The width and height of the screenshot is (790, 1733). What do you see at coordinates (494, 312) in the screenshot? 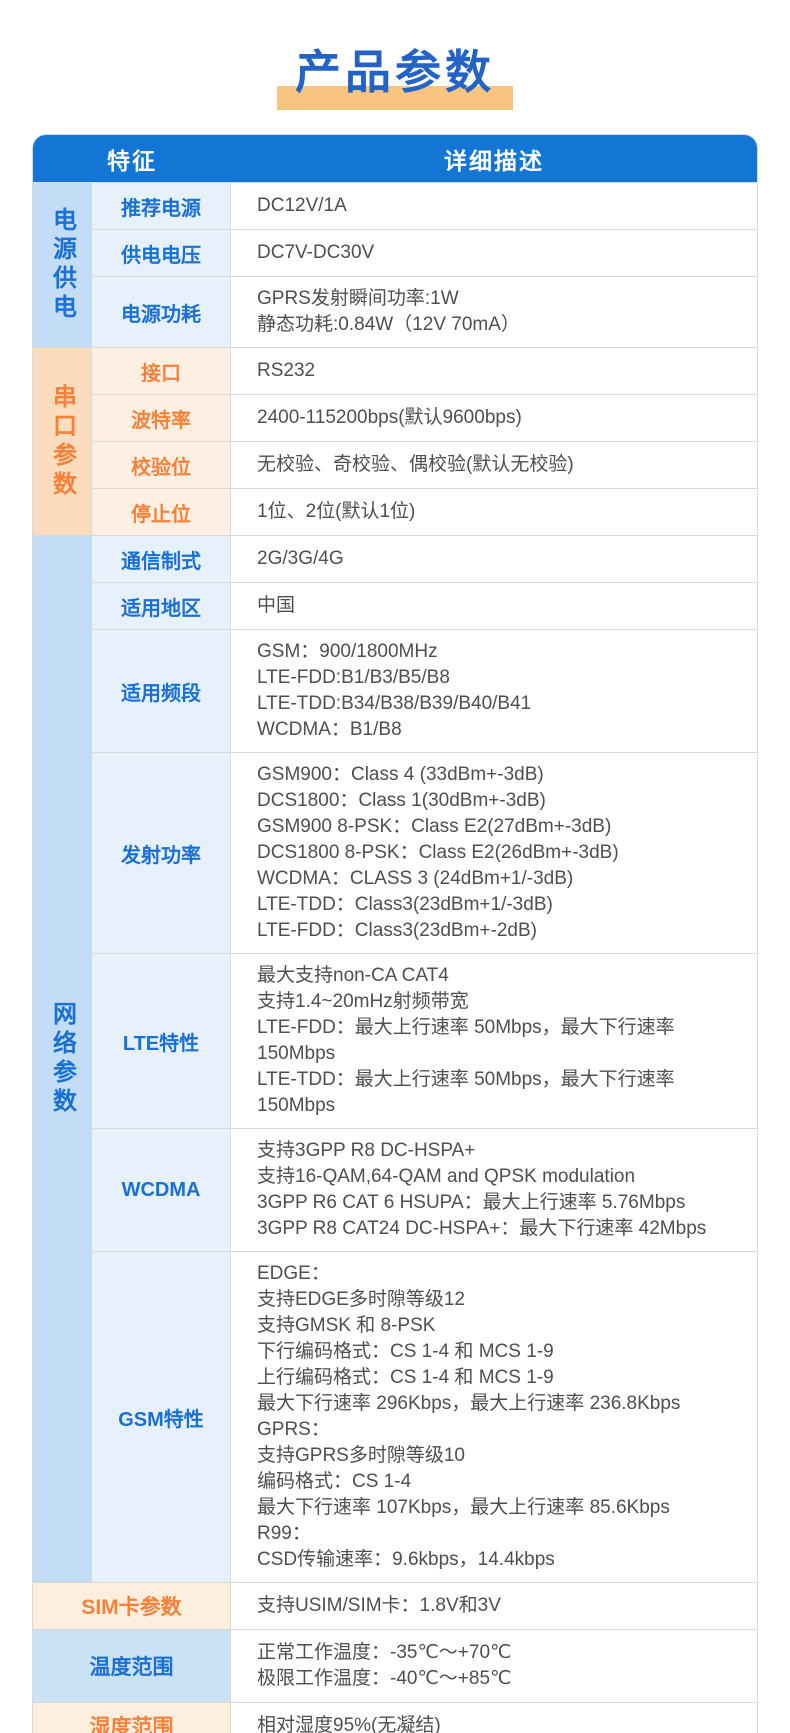
I see `spec-value: GPRS发射瞬间功率:1W 静态功耗:0.84W（12V 70mA）` at bounding box center [494, 312].